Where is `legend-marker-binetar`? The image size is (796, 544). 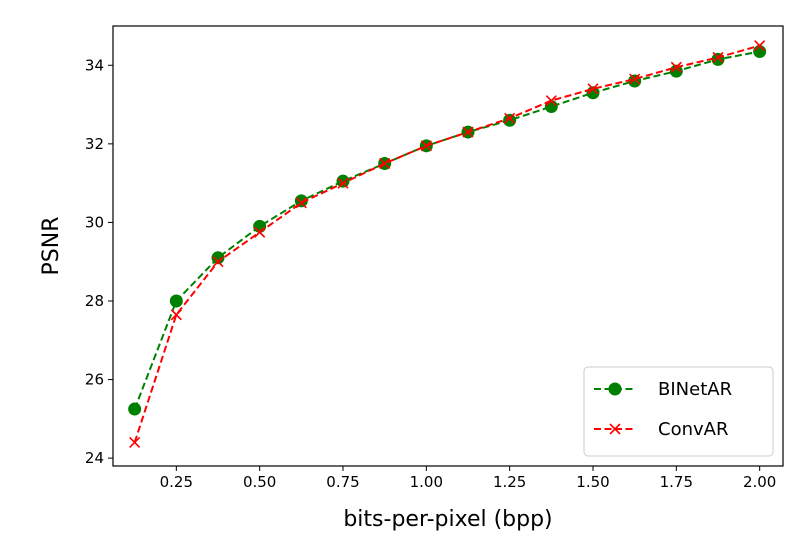
legend-marker-binetar is located at coordinates (615, 389).